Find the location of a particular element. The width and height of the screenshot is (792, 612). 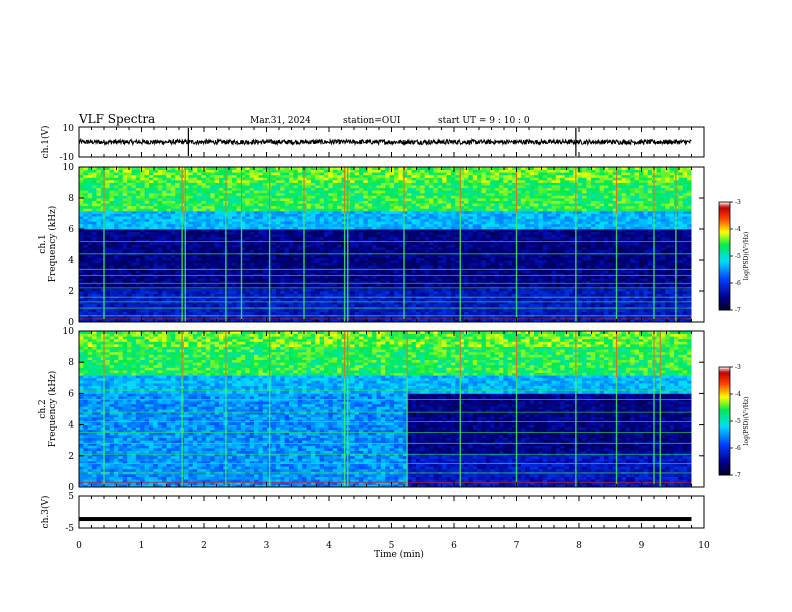

time-tick-label: 9 is located at coordinates (642, 546).